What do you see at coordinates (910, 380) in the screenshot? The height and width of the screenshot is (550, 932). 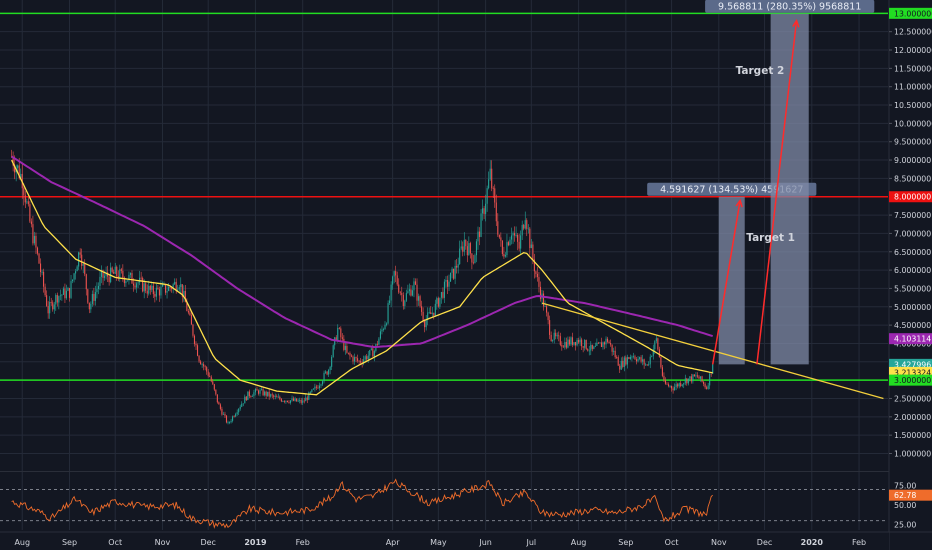 I see `price-label-bg` at bounding box center [910, 380].